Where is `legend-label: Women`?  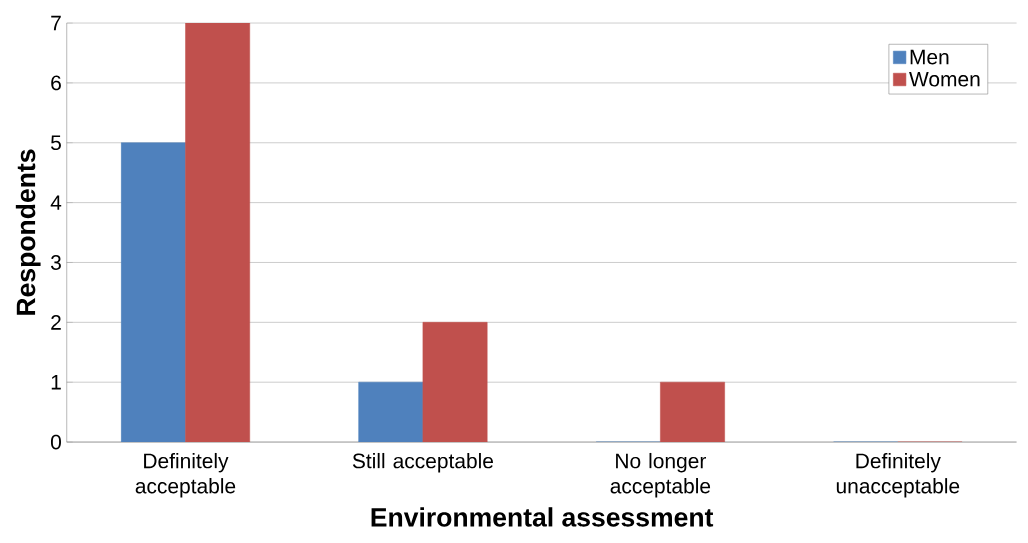 legend-label: Women is located at coordinates (944, 79).